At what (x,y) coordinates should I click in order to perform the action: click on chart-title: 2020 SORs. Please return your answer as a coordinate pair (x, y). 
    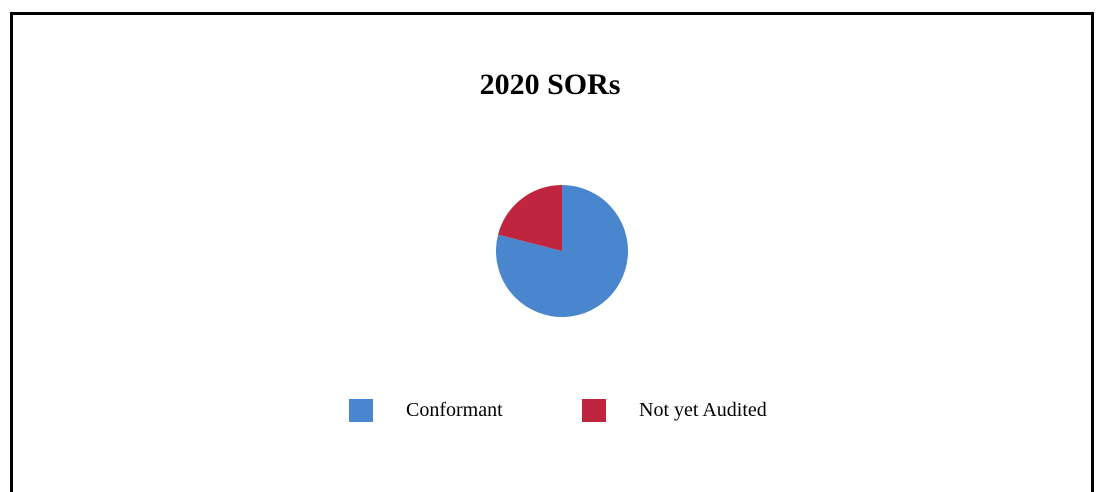
    Looking at the image, I should click on (550, 84).